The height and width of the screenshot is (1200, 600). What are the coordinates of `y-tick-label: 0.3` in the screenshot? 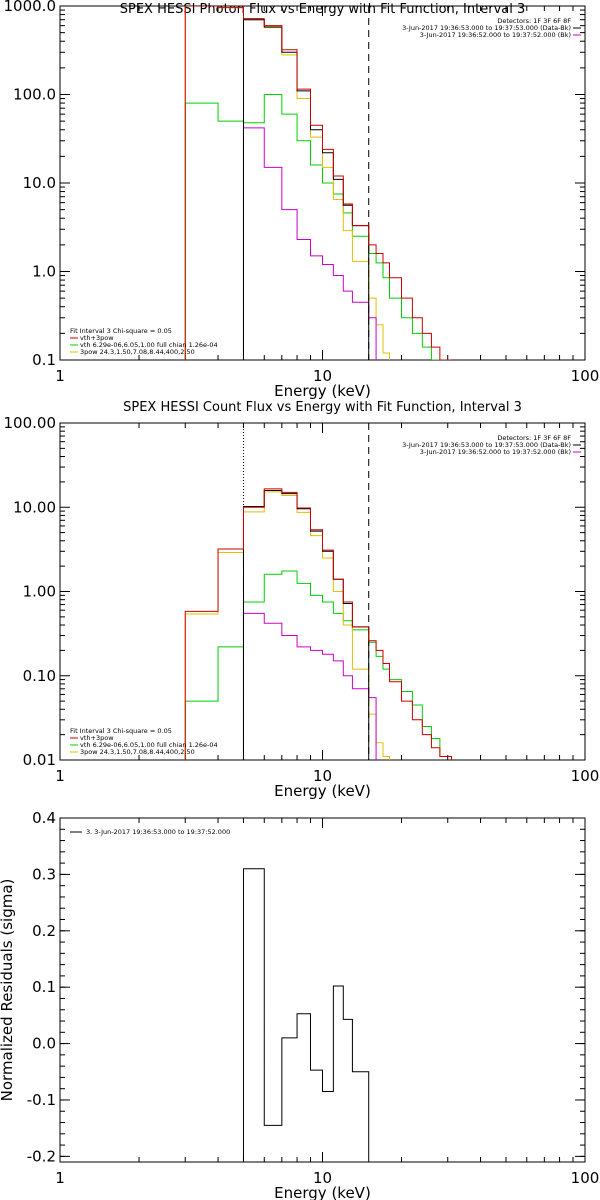 It's located at (44, 874).